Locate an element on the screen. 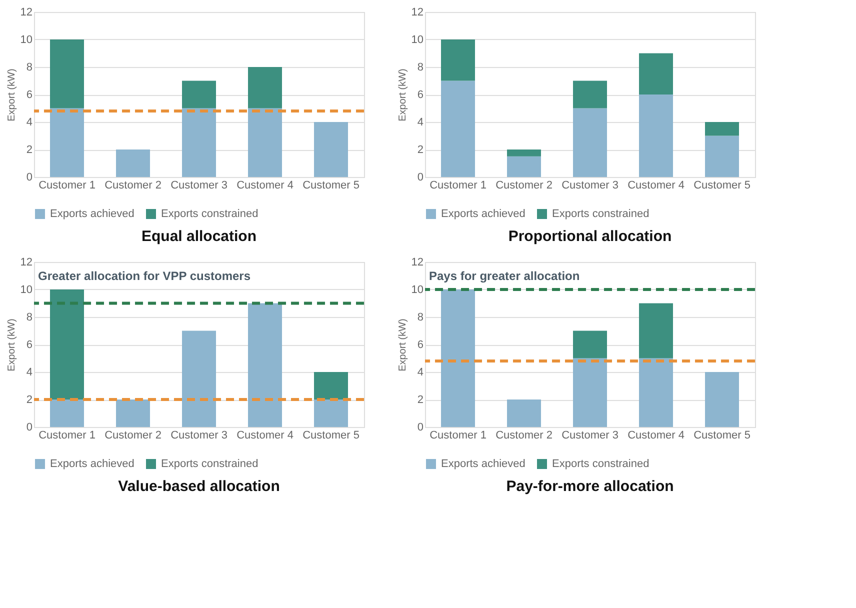 The height and width of the screenshot is (608, 856). text: Equal allocation is located at coordinates (199, 236).